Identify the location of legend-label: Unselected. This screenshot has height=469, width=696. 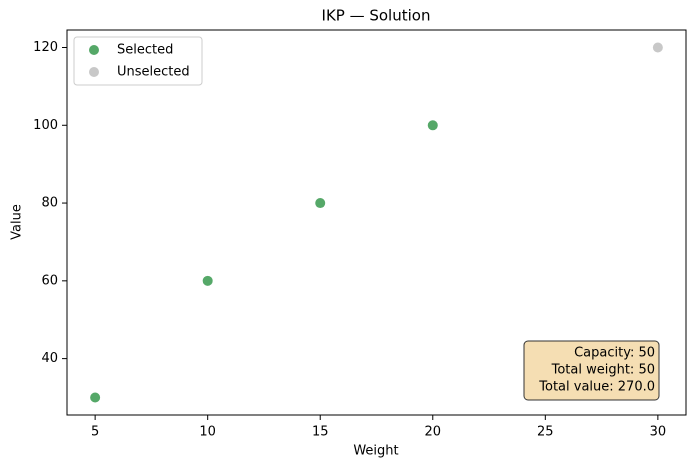
(153, 72).